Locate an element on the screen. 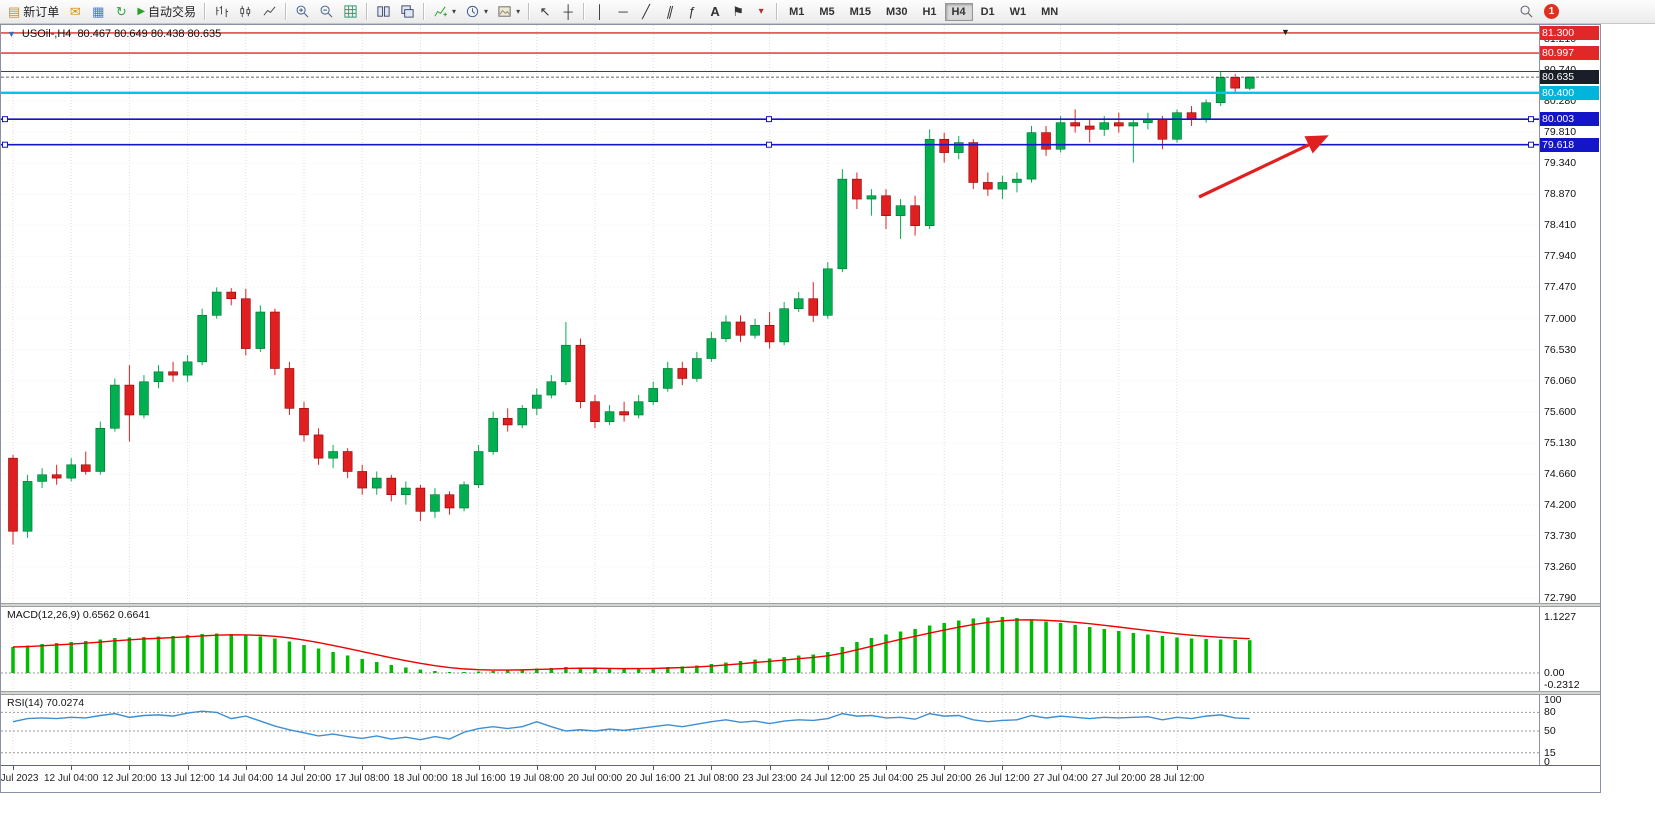  bar-chart-button is located at coordinates (221, 12).